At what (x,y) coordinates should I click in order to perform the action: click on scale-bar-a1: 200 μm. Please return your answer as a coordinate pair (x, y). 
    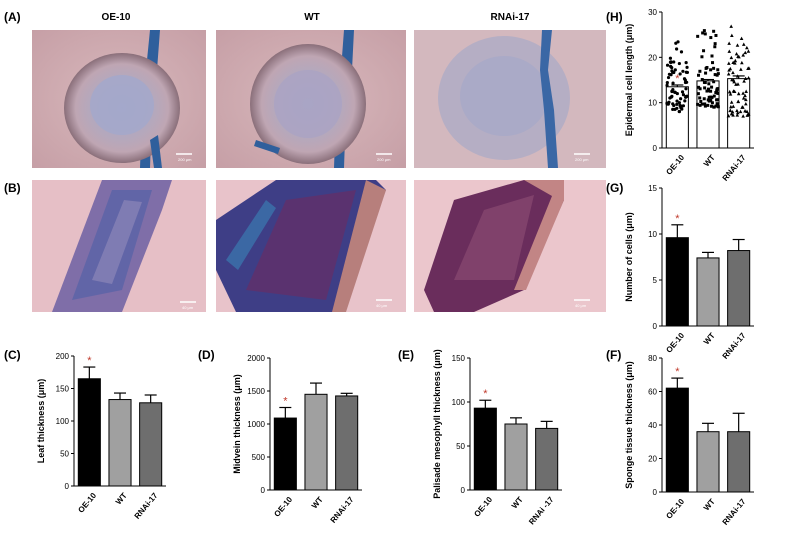
    Looking at the image, I should click on (185, 159).